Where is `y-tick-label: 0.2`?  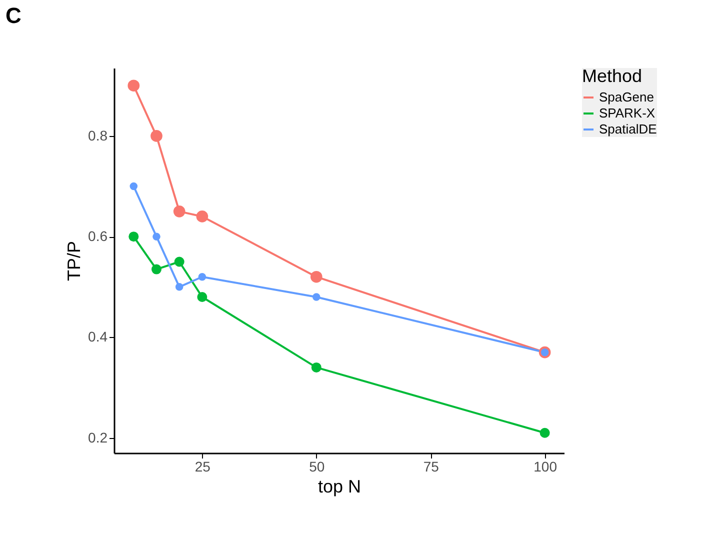
y-tick-label: 0.2 is located at coordinates (98, 437).